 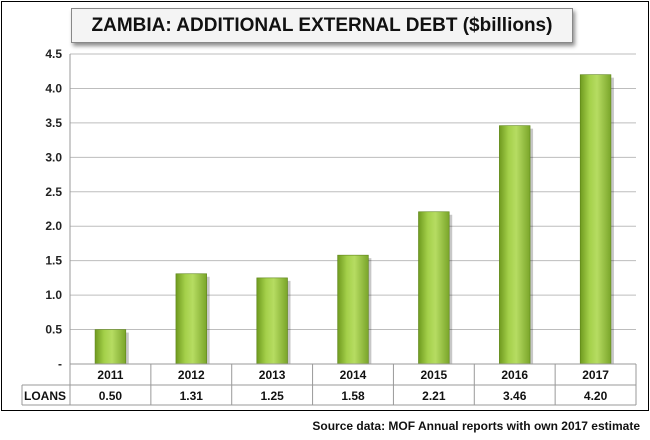 I want to click on bar-2017, so click(x=595, y=219).